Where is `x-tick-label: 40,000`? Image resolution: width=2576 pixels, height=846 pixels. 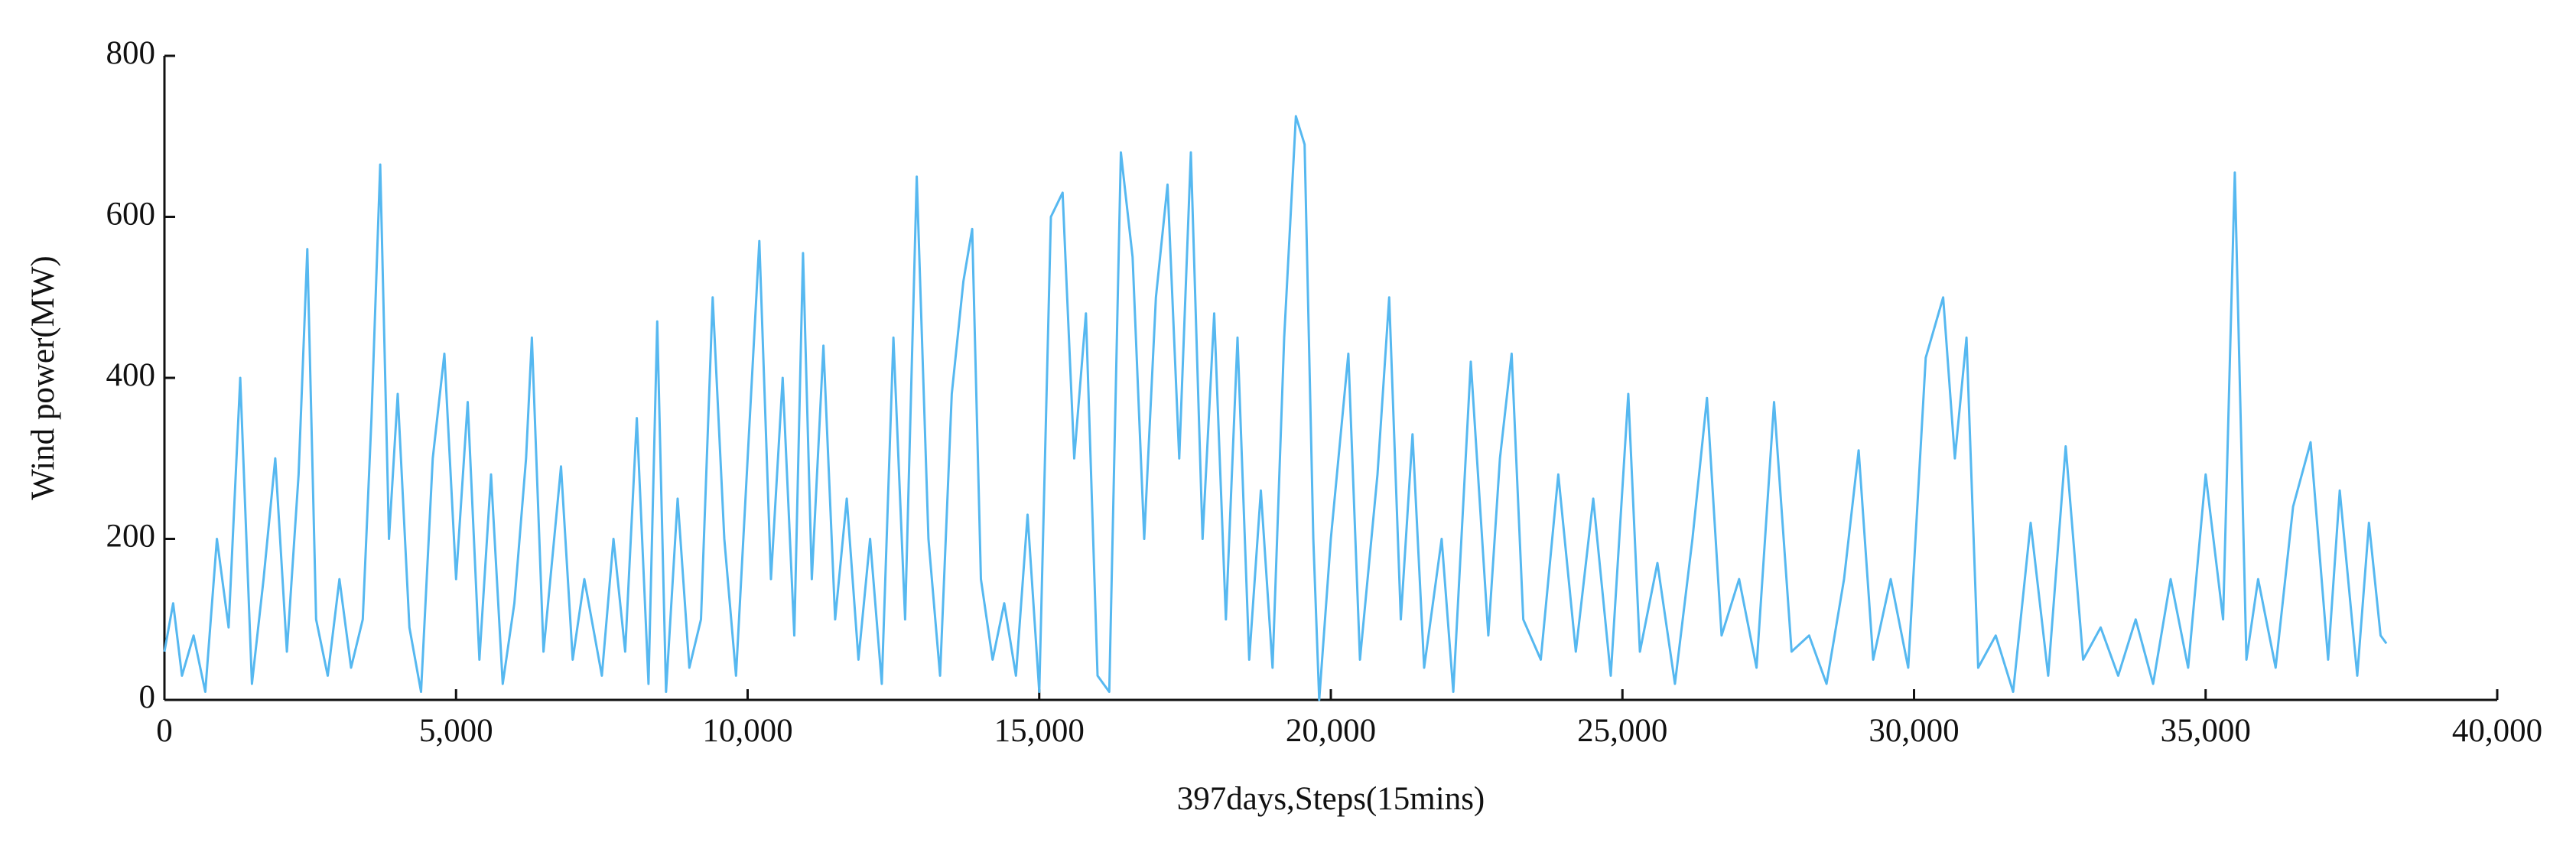 x-tick-label: 40,000 is located at coordinates (2497, 731).